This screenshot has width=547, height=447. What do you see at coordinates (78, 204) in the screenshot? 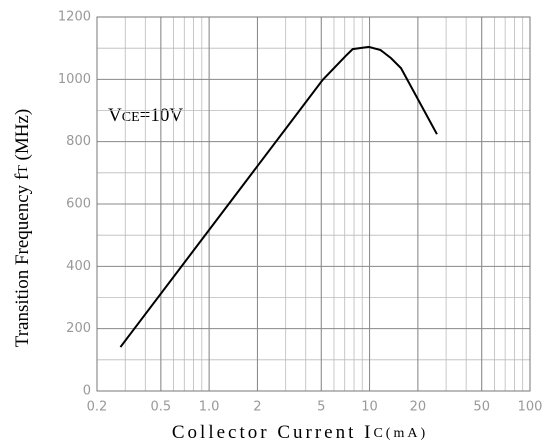
I see `y-tick-label: 600` at bounding box center [78, 204].